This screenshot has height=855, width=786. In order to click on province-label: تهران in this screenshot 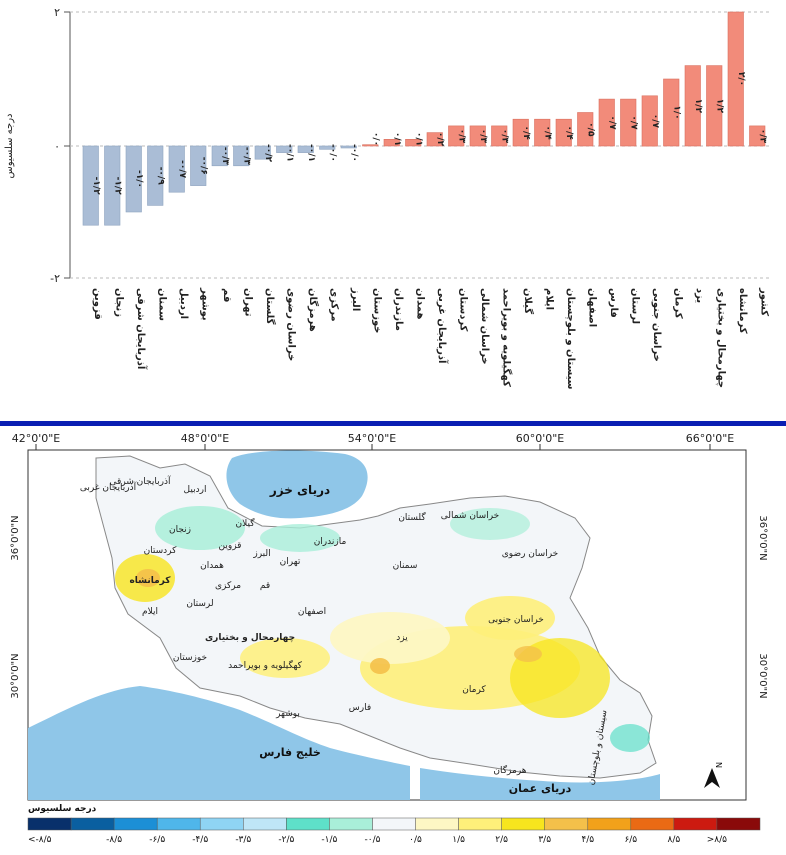, I will do `click(290, 562)`.